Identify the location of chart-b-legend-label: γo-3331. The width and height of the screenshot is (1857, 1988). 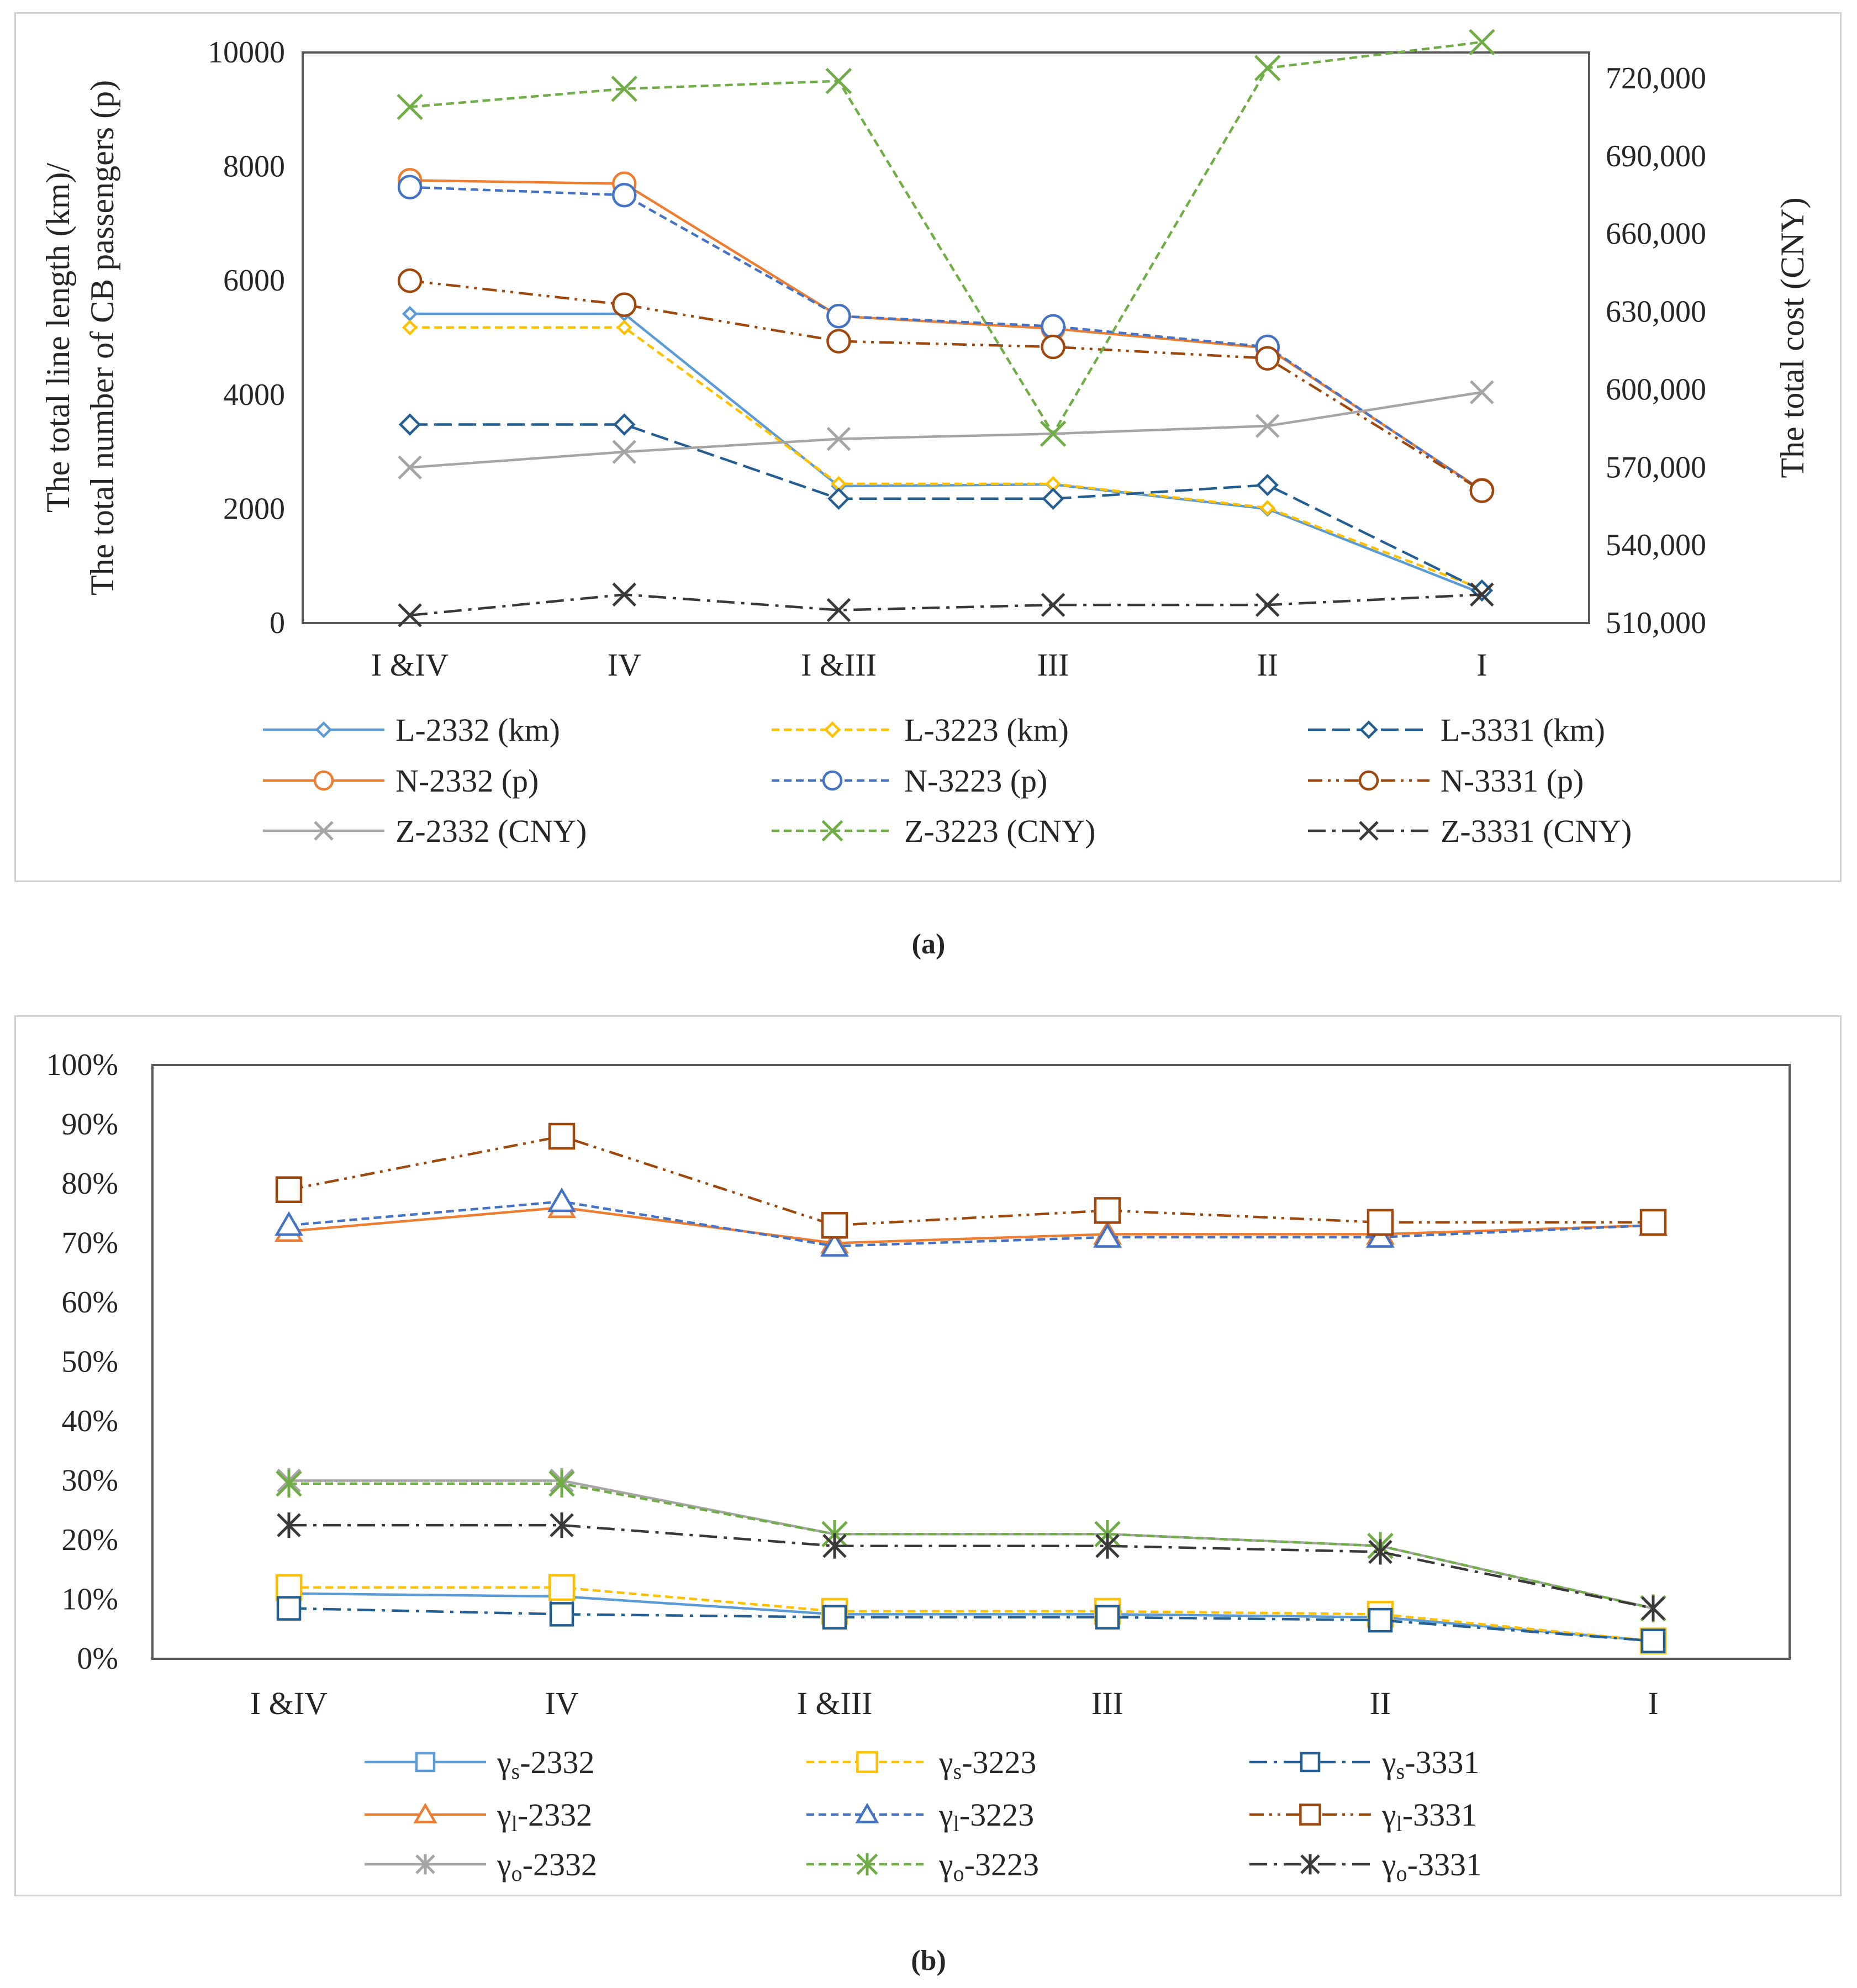
(1431, 1866).